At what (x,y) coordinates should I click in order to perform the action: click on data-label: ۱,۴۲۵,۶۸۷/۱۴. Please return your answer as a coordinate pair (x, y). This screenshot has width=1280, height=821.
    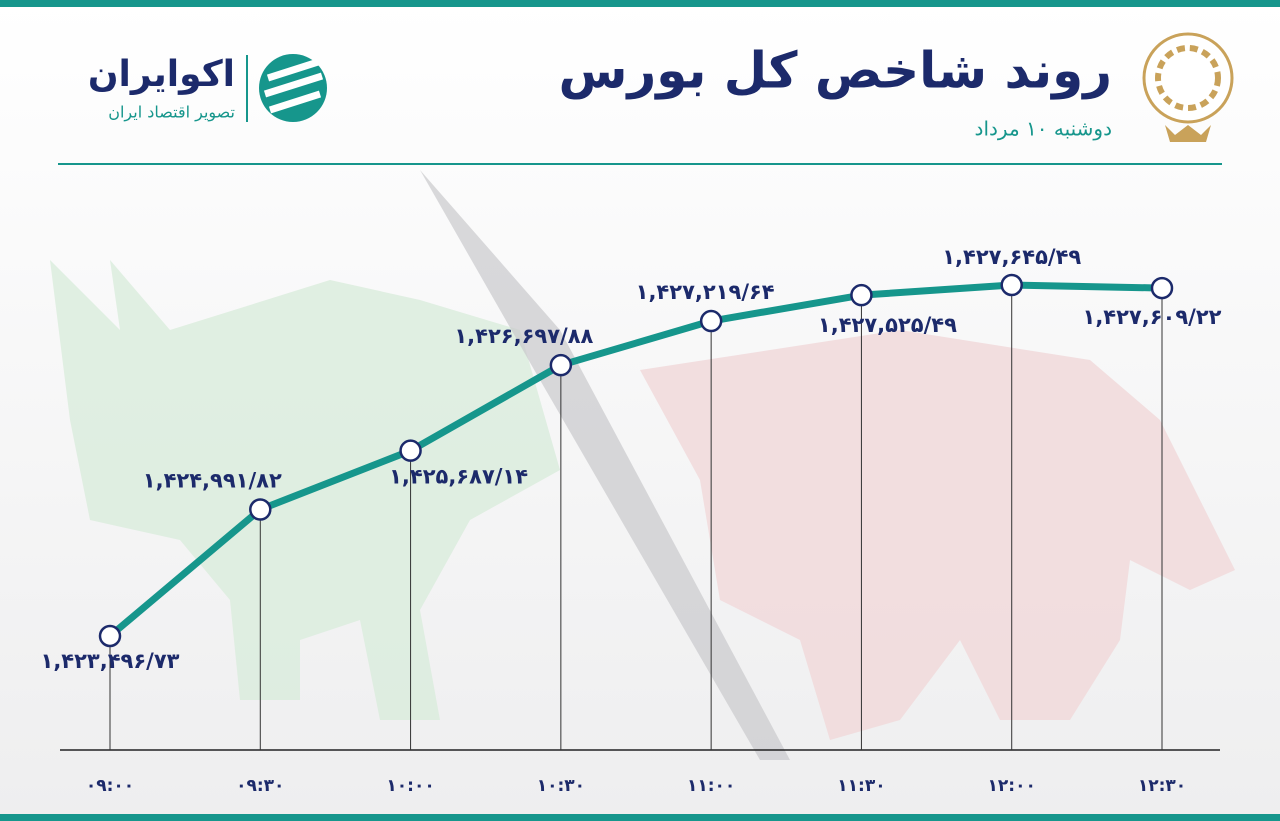
    Looking at the image, I should click on (458, 477).